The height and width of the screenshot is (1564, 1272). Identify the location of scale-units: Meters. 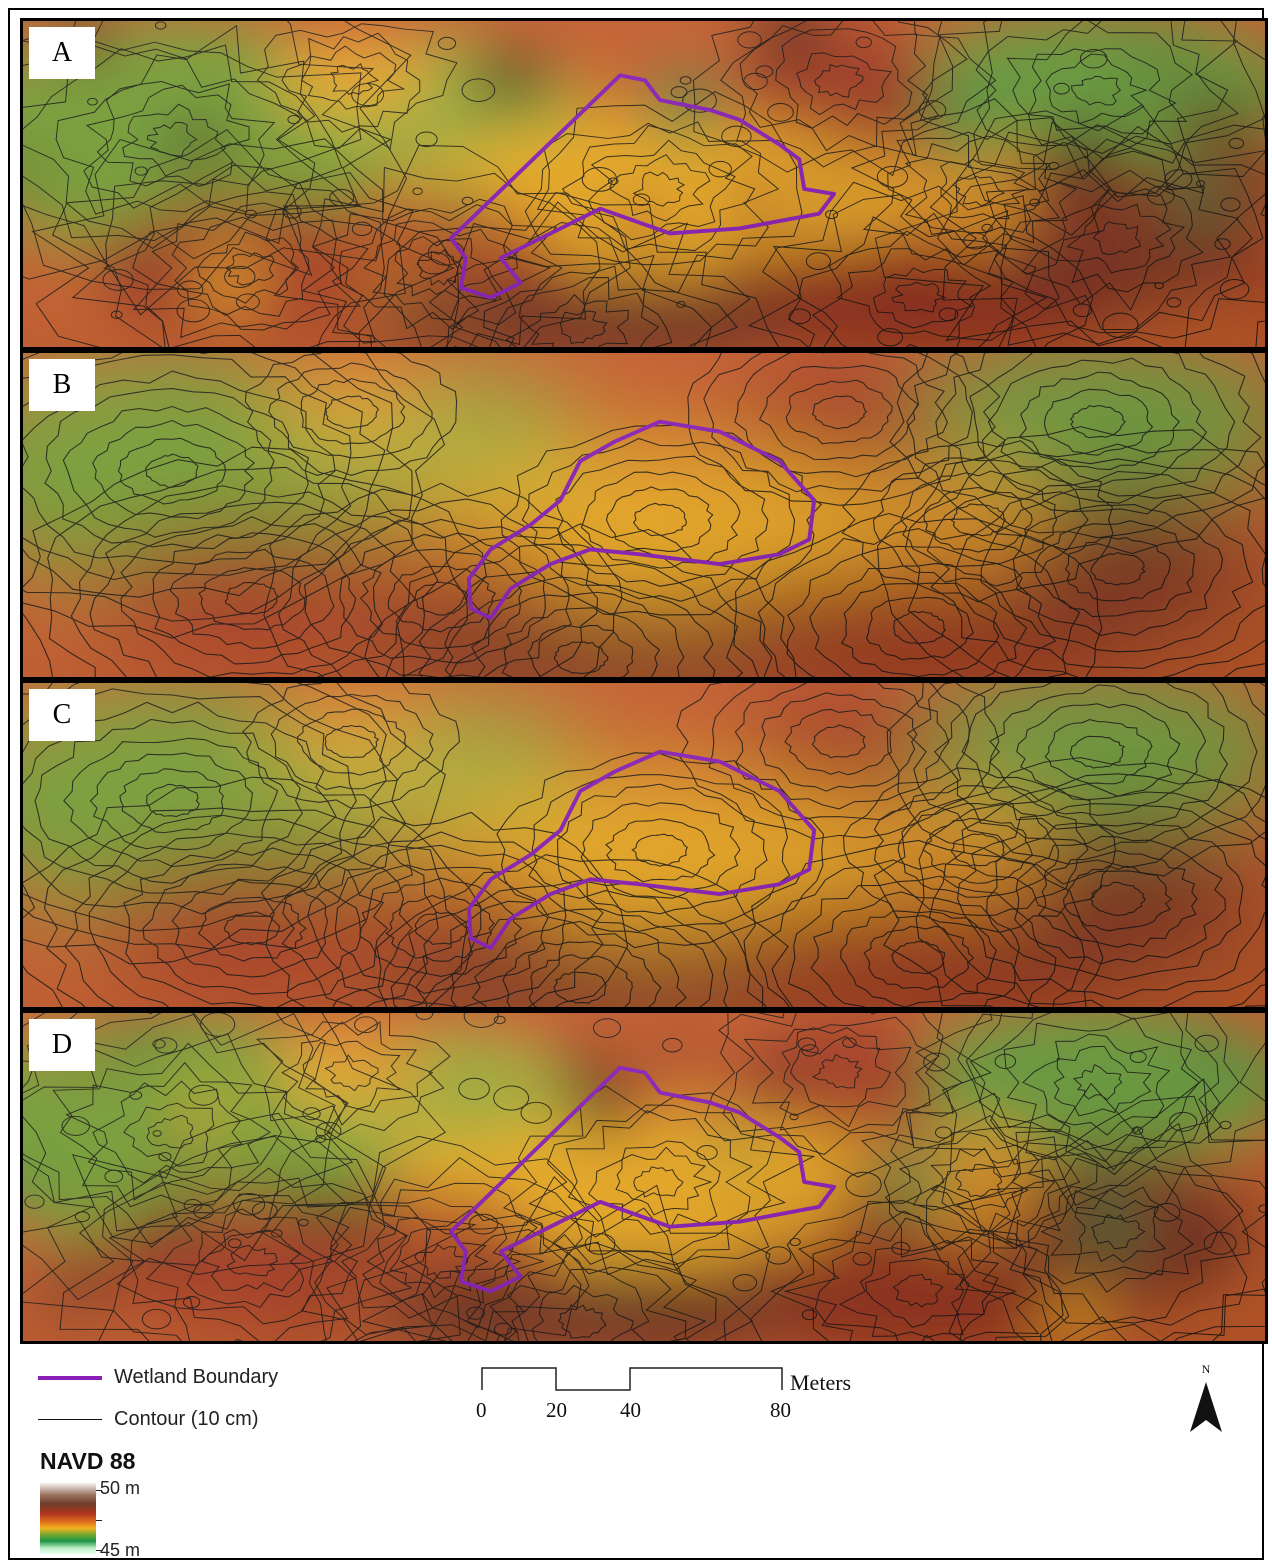
(821, 1382).